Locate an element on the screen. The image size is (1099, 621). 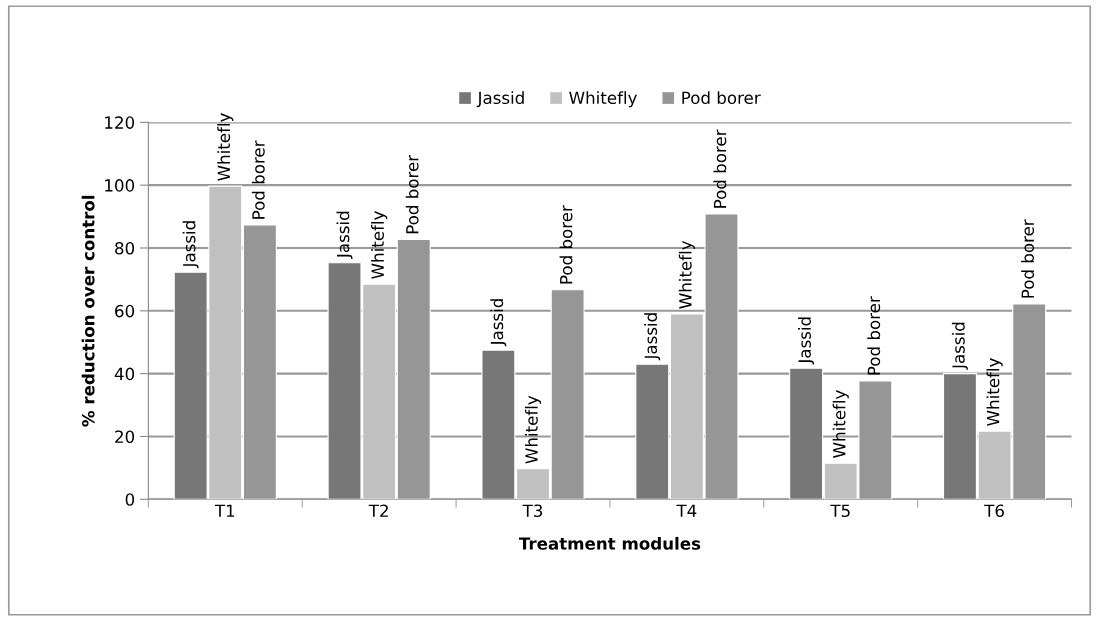
y-tick-label: 20 is located at coordinates (125, 437).